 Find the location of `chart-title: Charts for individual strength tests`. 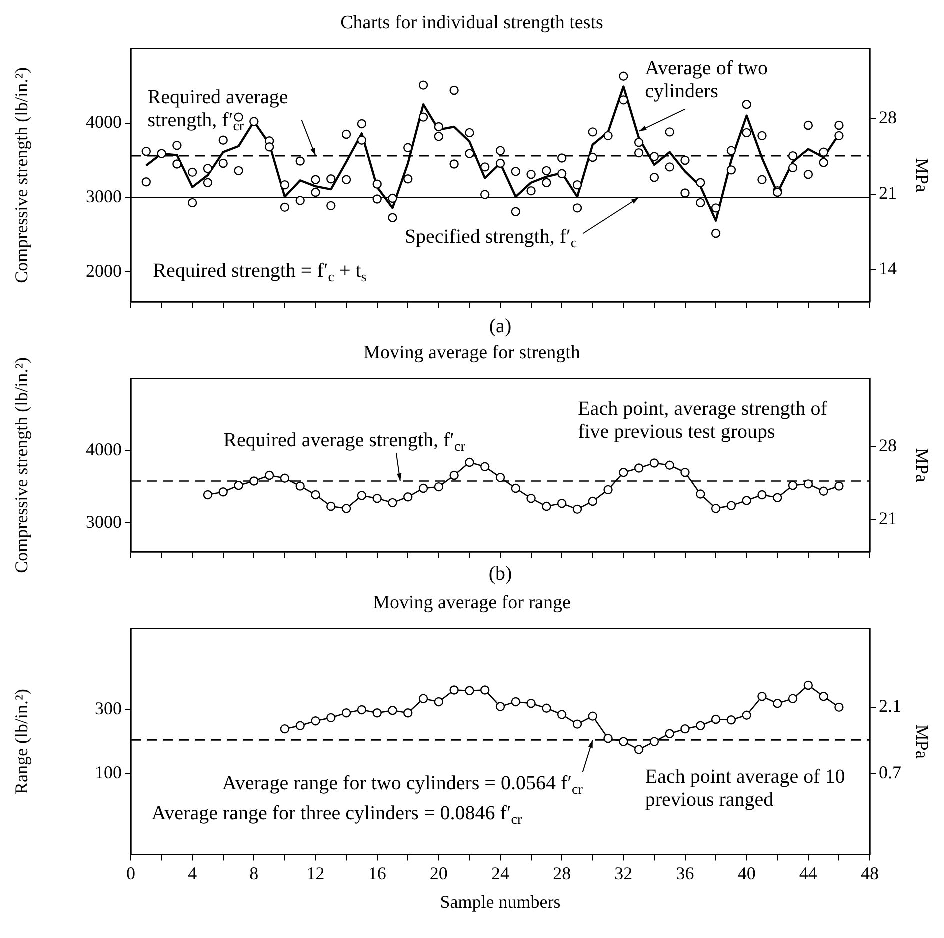

chart-title: Charts for individual strength tests is located at coordinates (472, 23).